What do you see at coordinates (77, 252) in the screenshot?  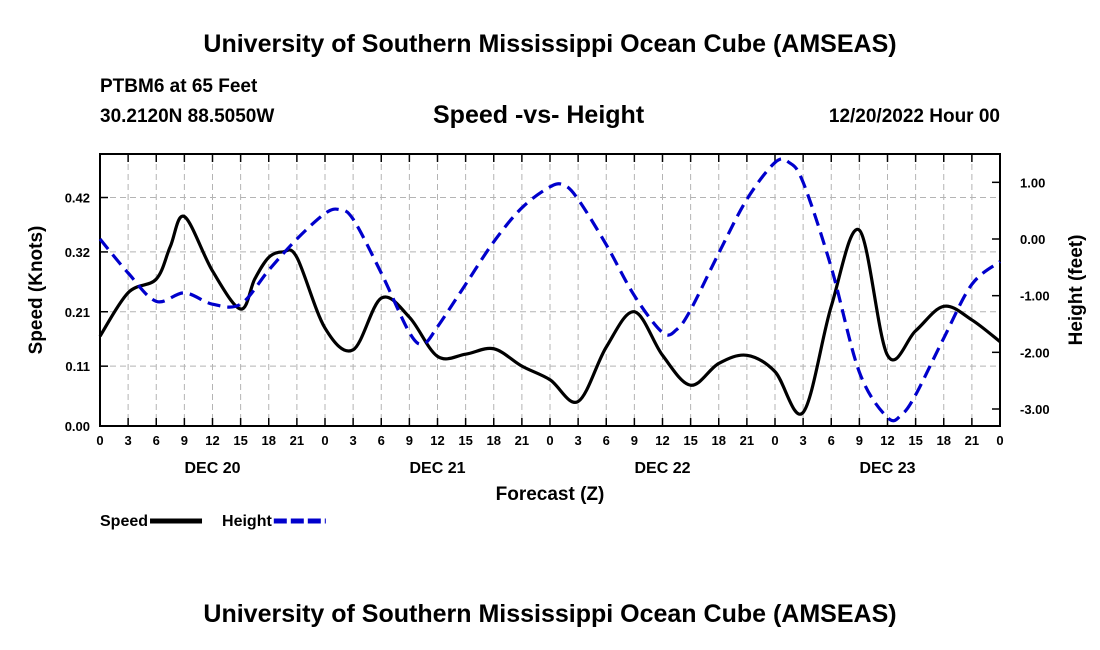 I see `y-tick-label-left: 0.32` at bounding box center [77, 252].